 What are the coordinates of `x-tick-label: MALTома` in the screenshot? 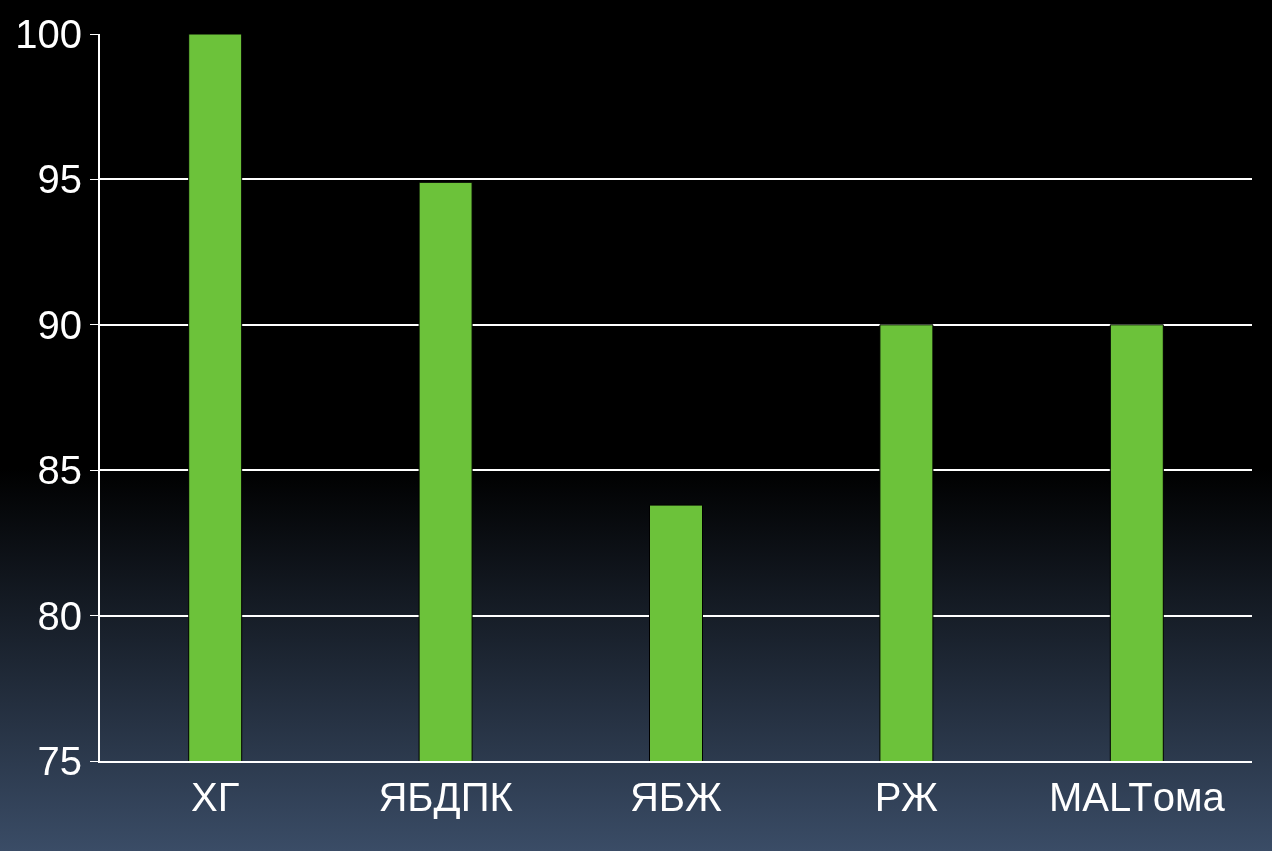 It's located at (1137, 797).